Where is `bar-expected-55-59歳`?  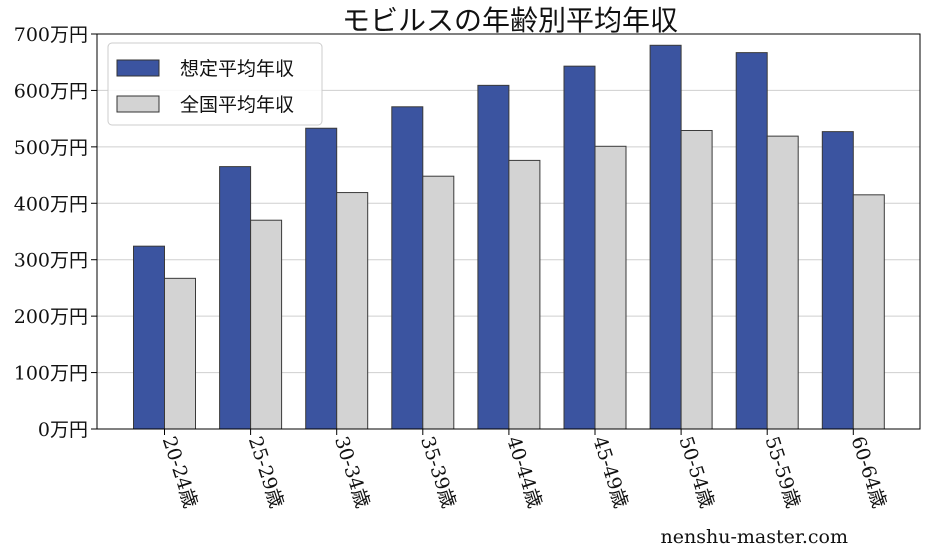
bar-expected-55-59歳 is located at coordinates (751, 241).